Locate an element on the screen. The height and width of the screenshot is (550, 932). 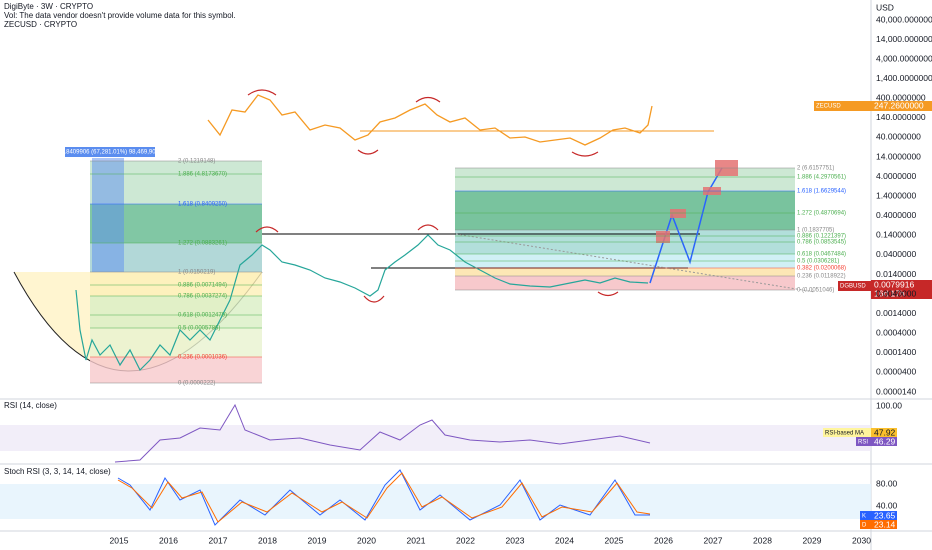
price-label: 1,400.0000000 is located at coordinates (904, 78).